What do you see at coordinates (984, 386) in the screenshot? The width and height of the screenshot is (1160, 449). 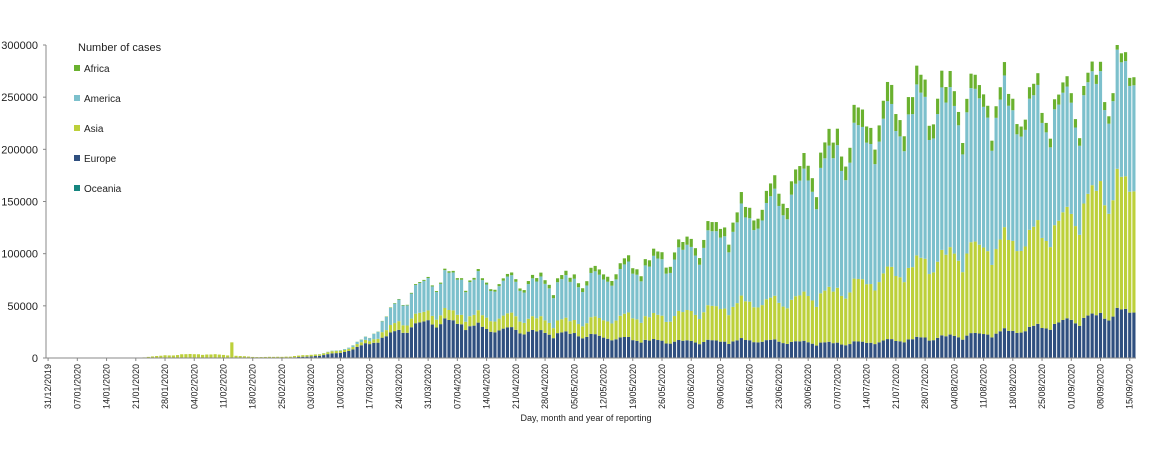 I see `x-tick-label: 11/08/2020` at bounding box center [984, 386].